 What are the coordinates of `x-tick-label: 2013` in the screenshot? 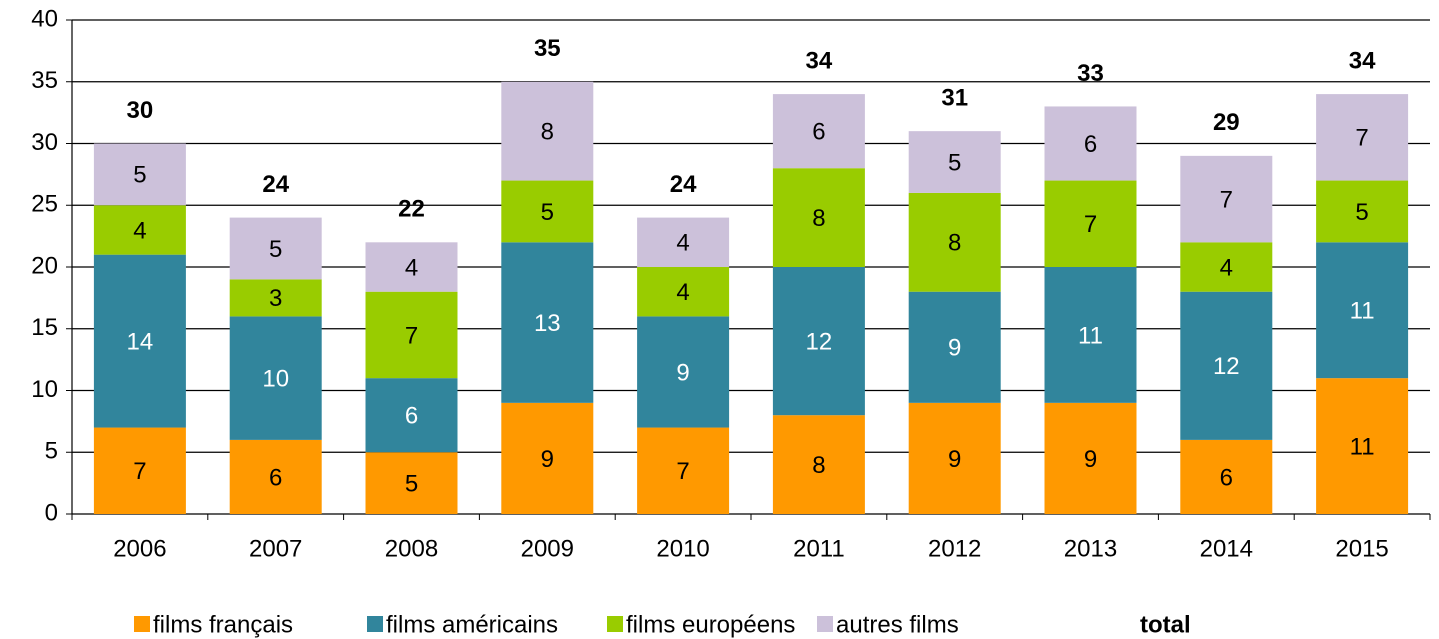 It's located at (1090, 548).